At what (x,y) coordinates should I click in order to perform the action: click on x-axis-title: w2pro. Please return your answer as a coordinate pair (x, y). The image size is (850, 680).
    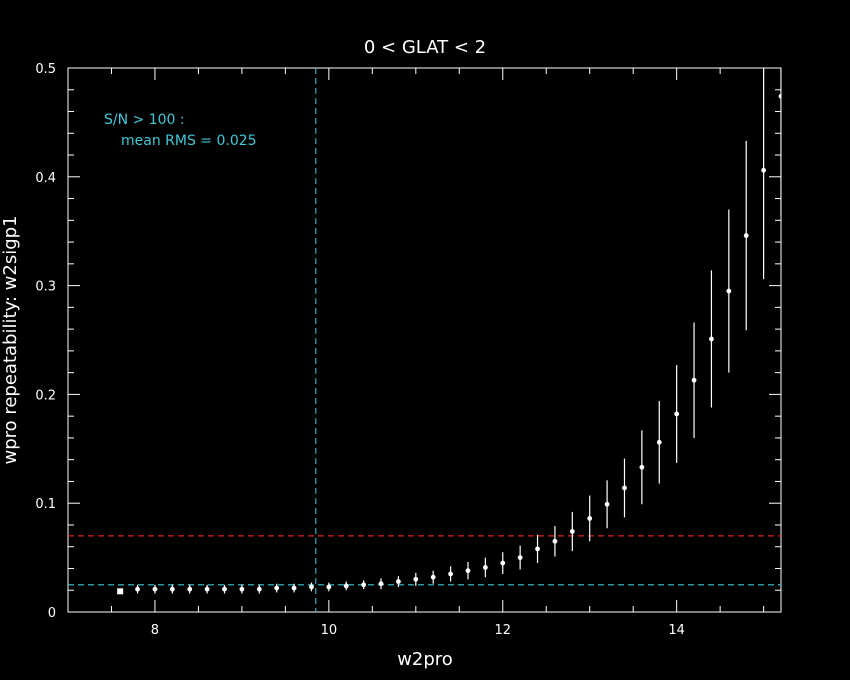
    Looking at the image, I should click on (425, 659).